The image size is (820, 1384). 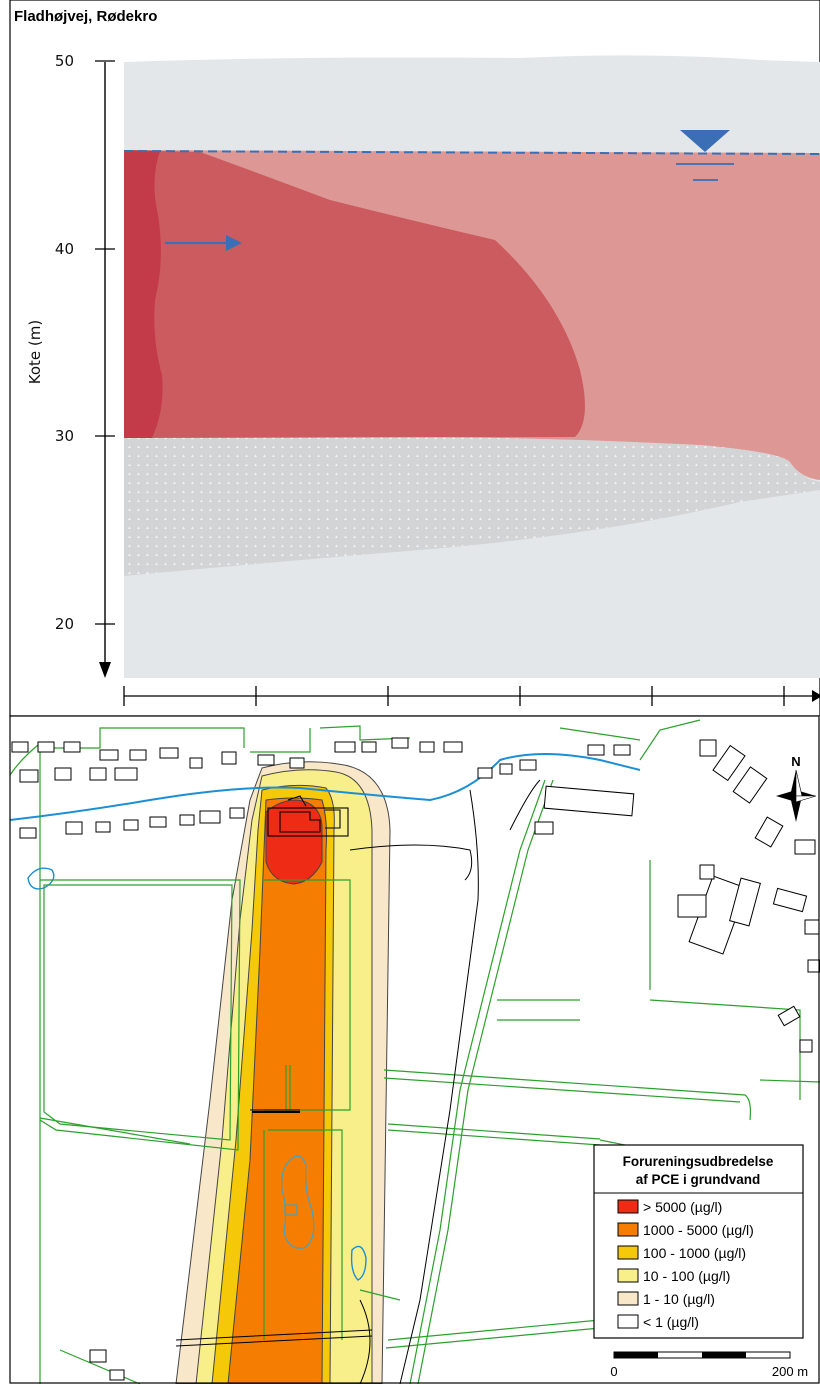 What do you see at coordinates (701, 1362) in the screenshot?
I see `scale-bar: 0 200 m` at bounding box center [701, 1362].